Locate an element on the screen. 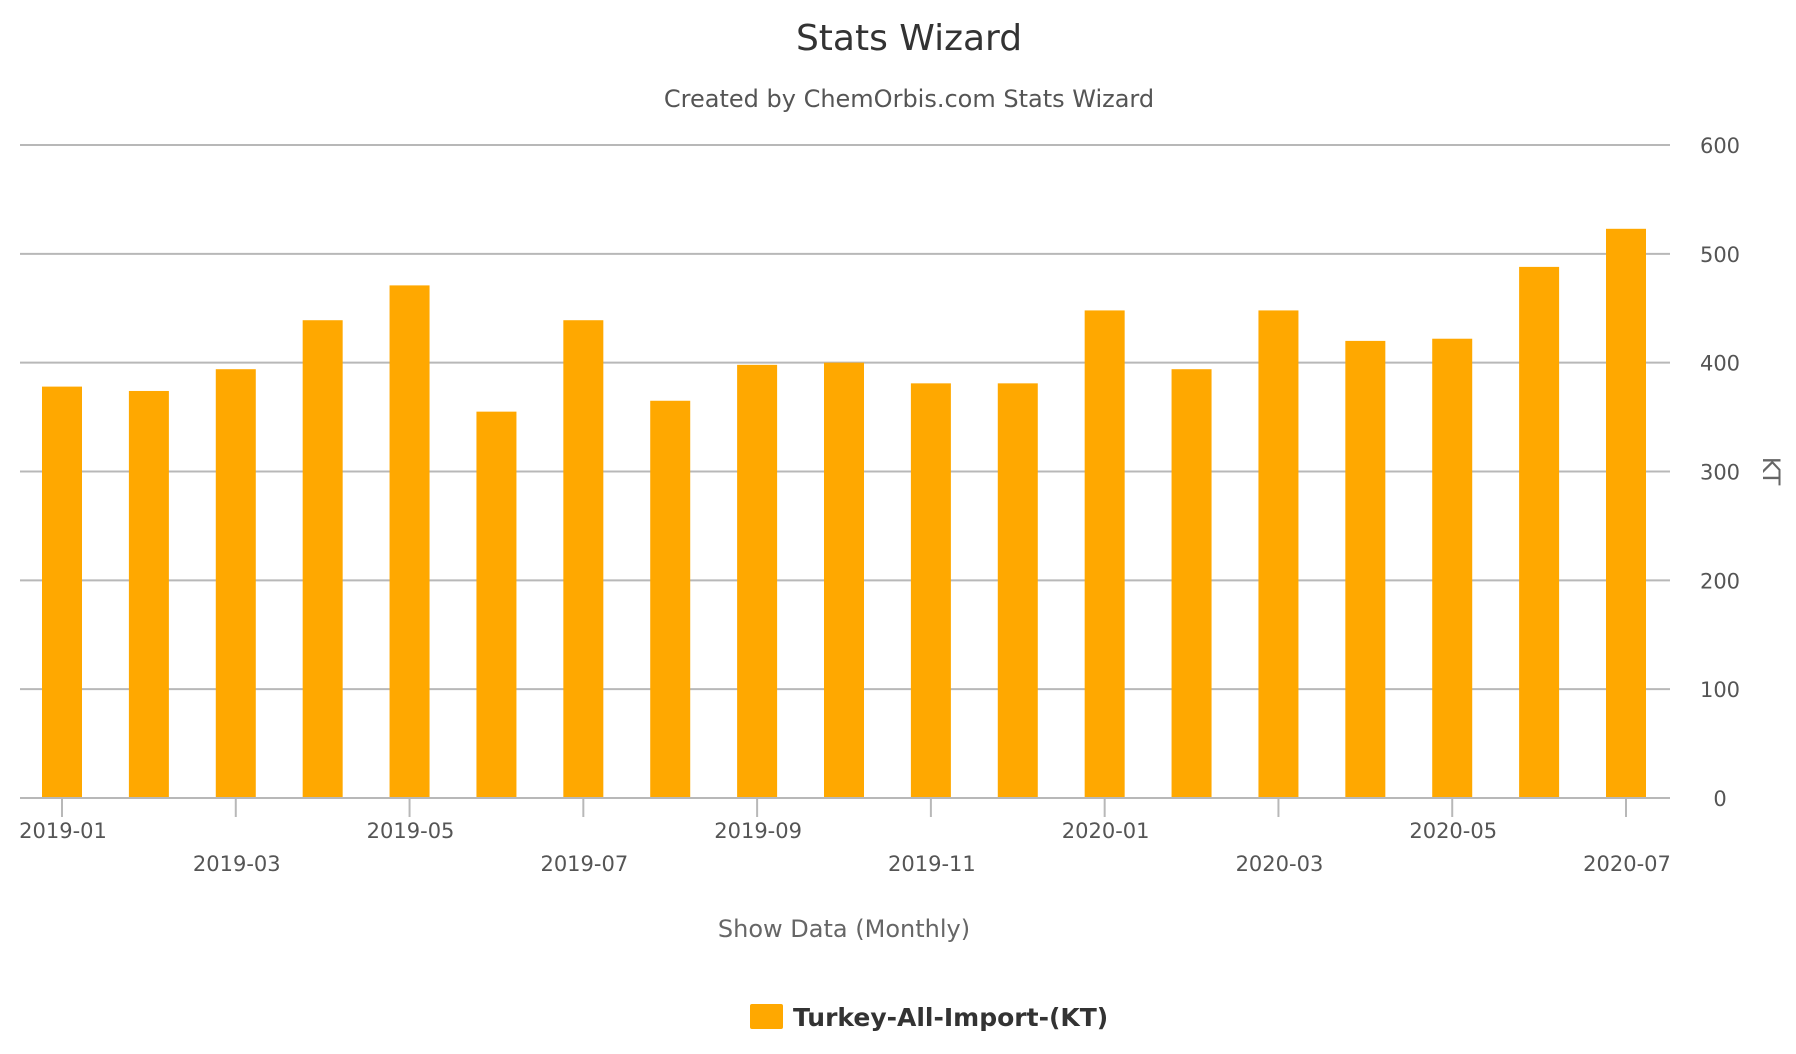 This screenshot has width=1796, height=1054. x-tick-label: 2019-05 is located at coordinates (411, 831).